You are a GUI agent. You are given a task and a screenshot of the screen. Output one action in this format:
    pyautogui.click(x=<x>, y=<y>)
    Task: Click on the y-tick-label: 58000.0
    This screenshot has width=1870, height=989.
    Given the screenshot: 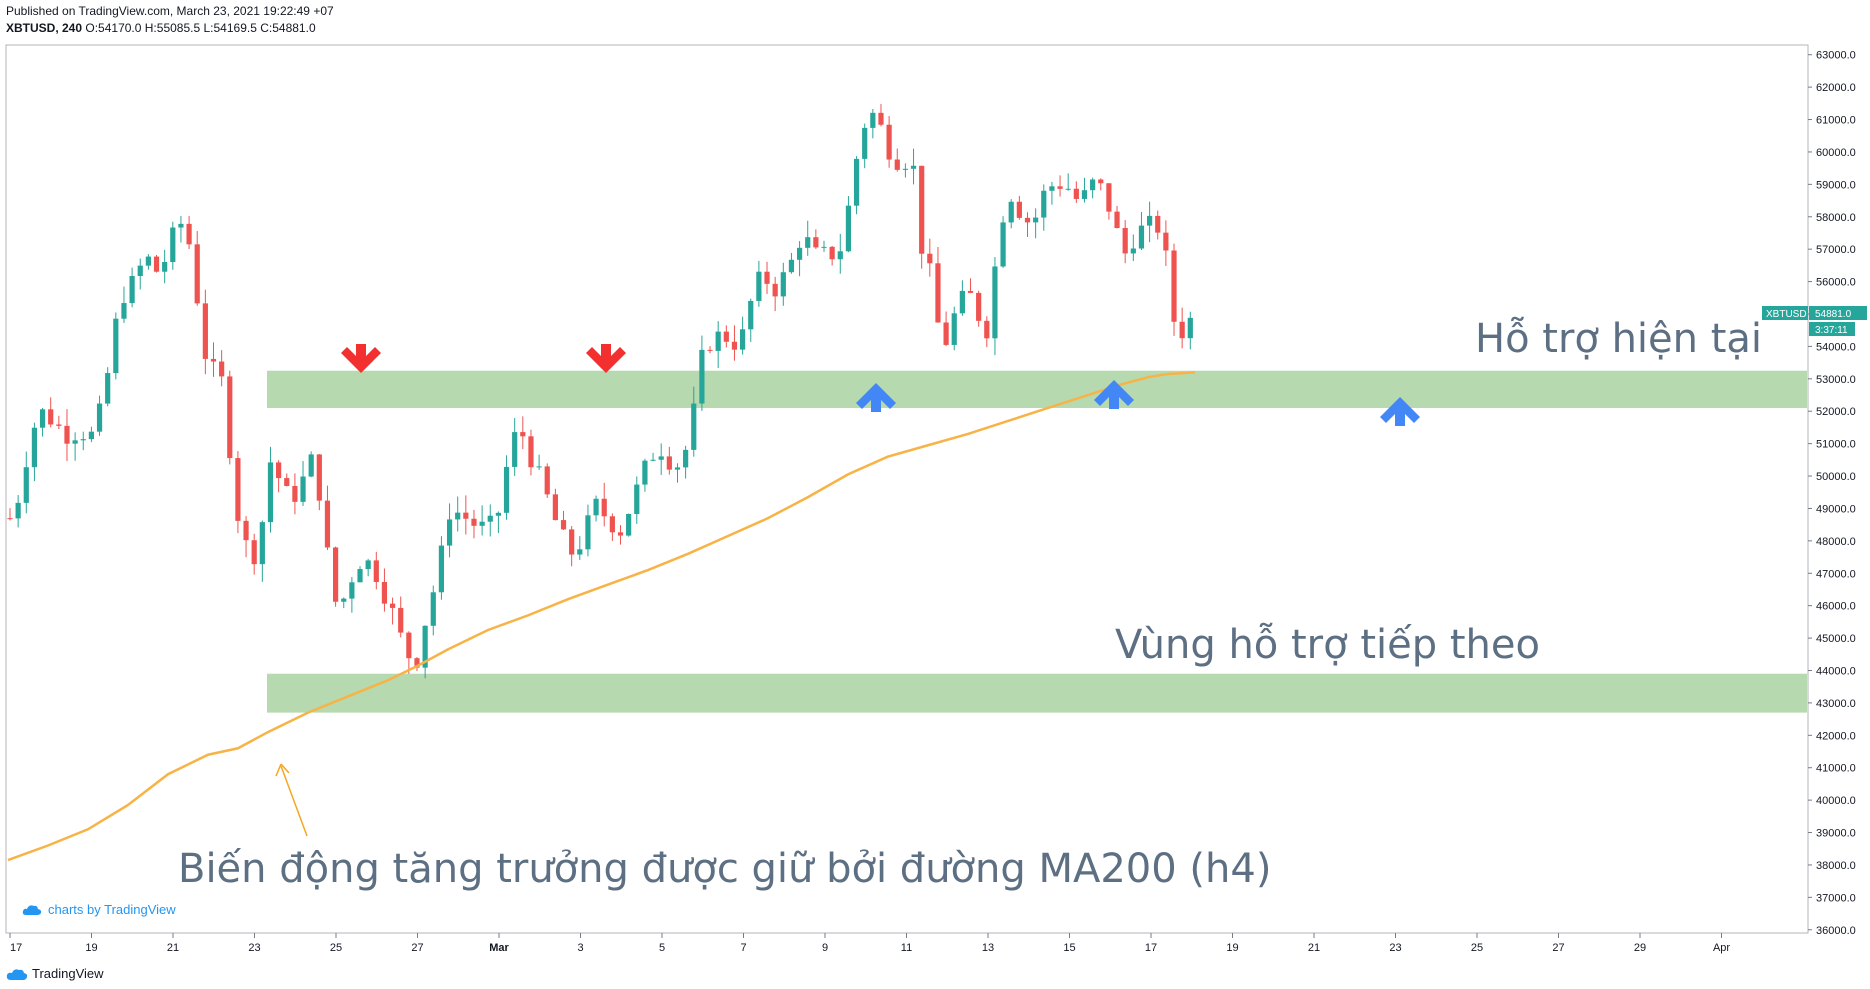 What is the action you would take?
    pyautogui.click(x=1836, y=218)
    